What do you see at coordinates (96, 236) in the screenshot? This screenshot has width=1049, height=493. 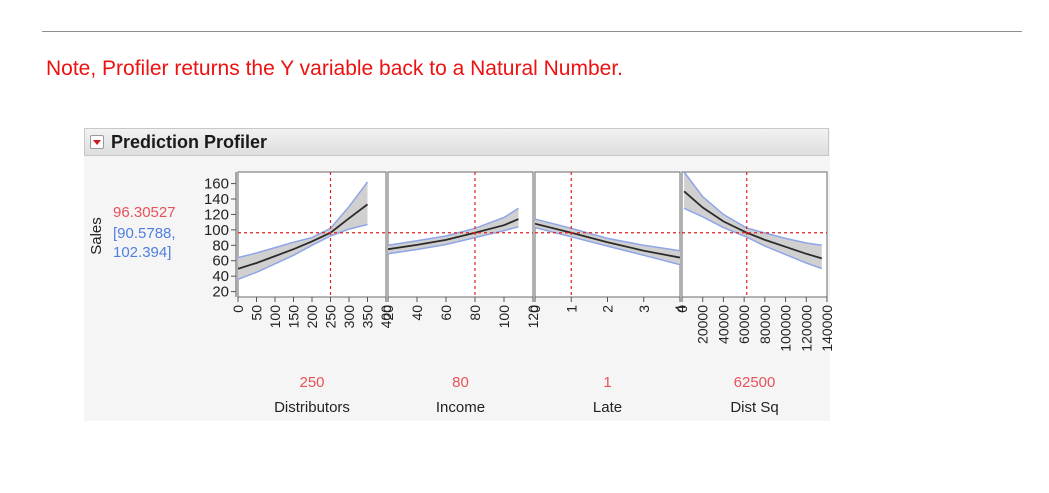 I see `y-axis-label: Sales` at bounding box center [96, 236].